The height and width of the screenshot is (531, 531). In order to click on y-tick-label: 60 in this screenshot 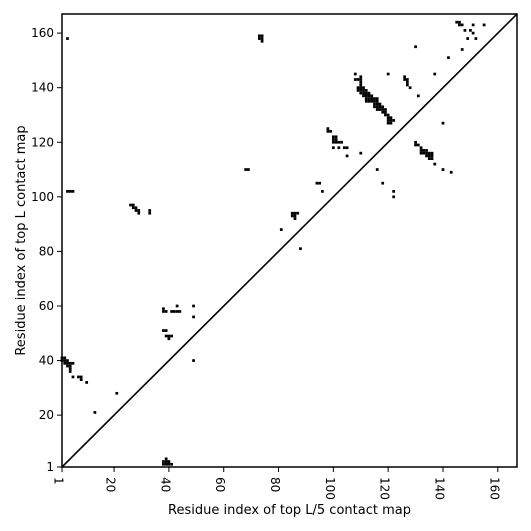, I will do `click(46, 306)`.